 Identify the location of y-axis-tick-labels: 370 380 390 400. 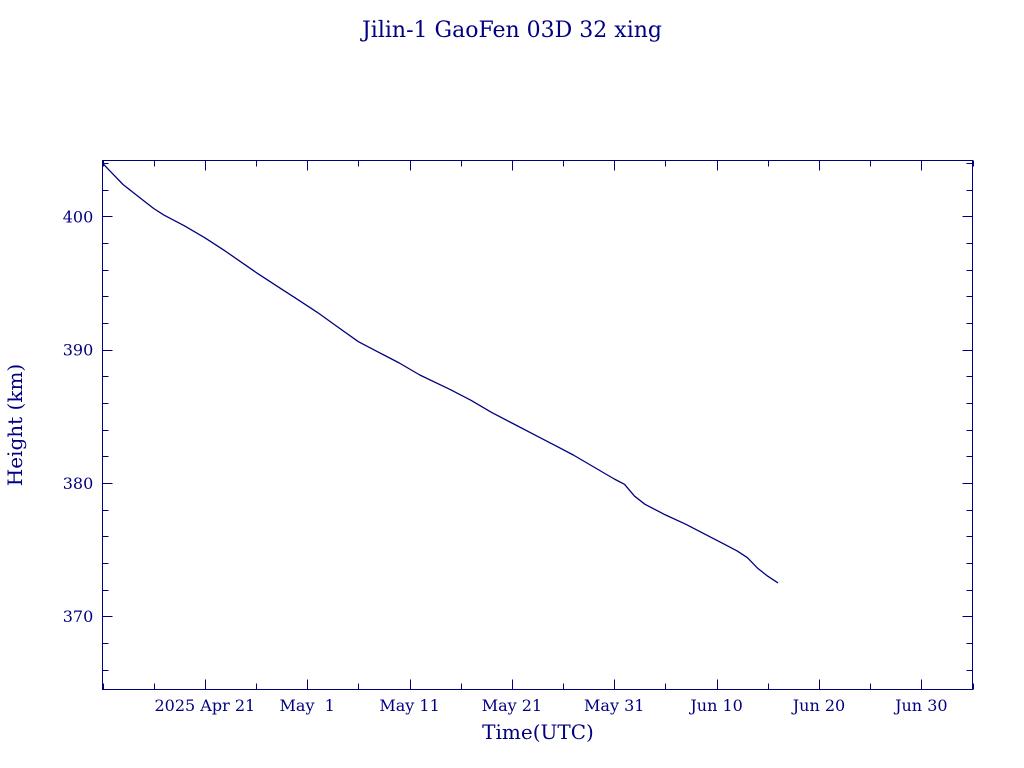
(78, 416).